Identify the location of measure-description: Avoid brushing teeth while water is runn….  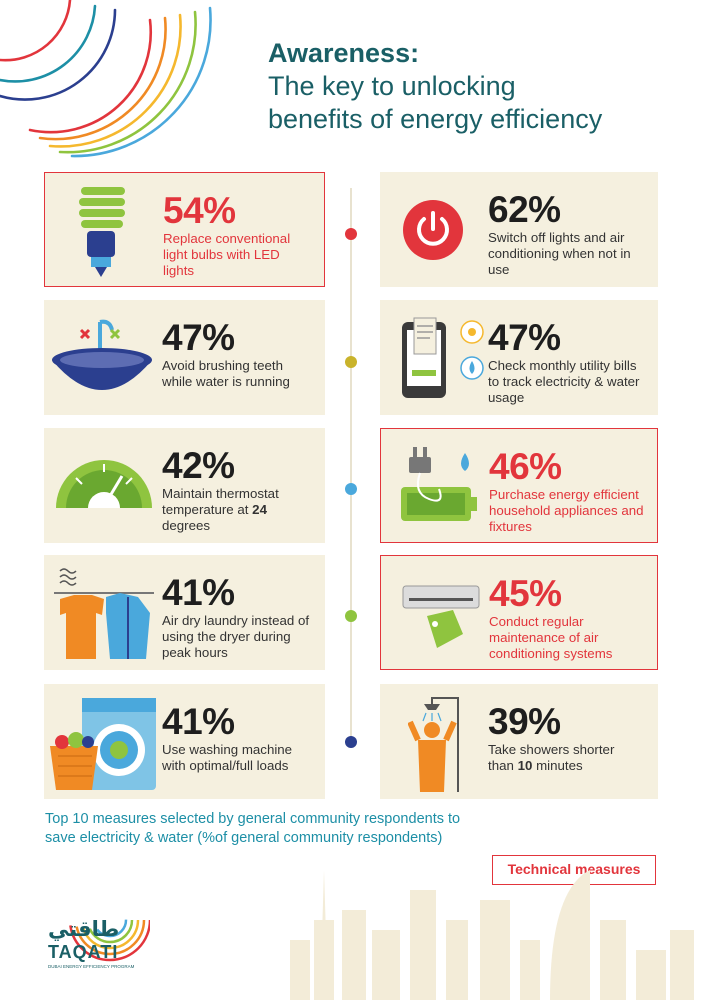
(226, 373).